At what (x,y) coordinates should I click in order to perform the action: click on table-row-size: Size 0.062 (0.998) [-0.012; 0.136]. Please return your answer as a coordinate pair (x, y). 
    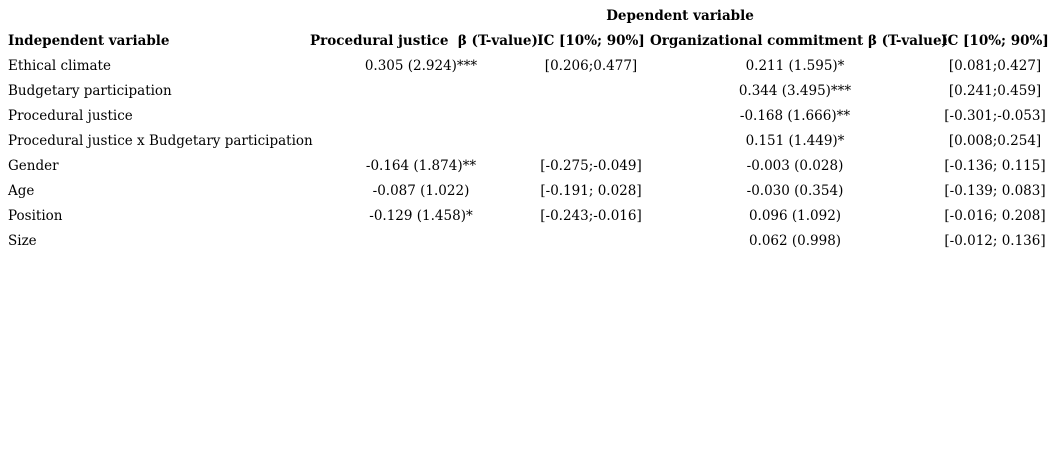
    Looking at the image, I should click on (529, 241).